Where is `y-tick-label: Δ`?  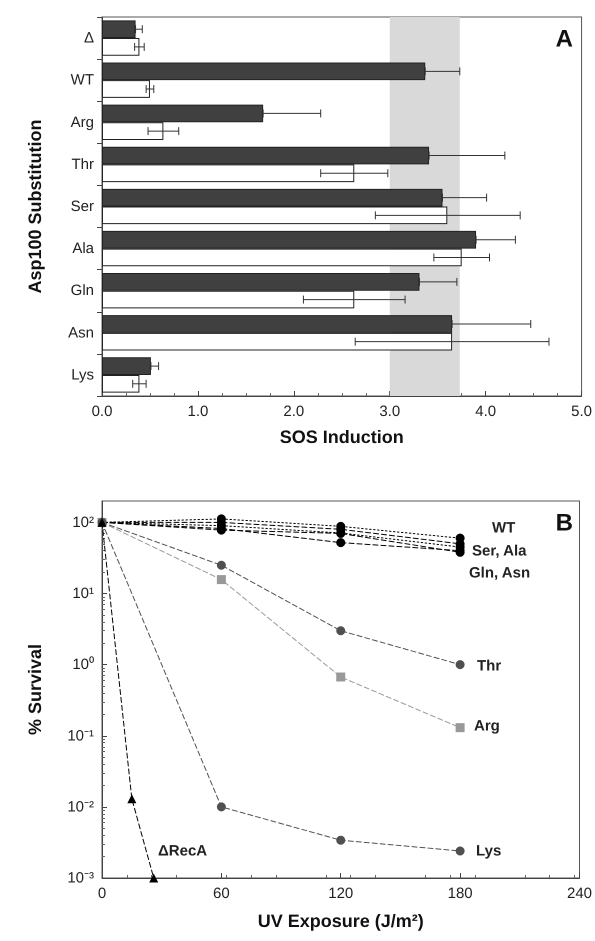
y-tick-label: Δ is located at coordinates (89, 38).